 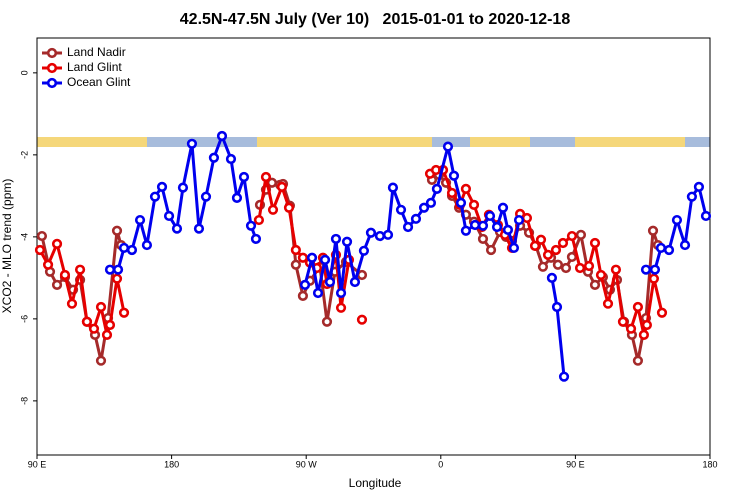 What do you see at coordinates (24, 155) in the screenshot?
I see `y-tick-label: -2` at bounding box center [24, 155].